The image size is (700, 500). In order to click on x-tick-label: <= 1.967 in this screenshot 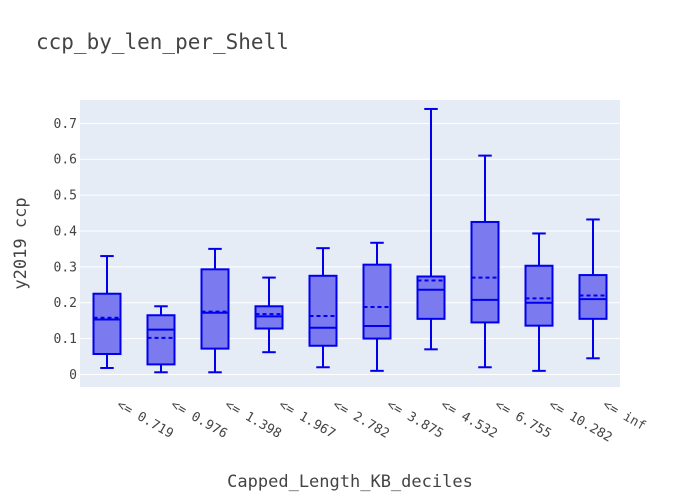, I will do `click(307, 419)`.